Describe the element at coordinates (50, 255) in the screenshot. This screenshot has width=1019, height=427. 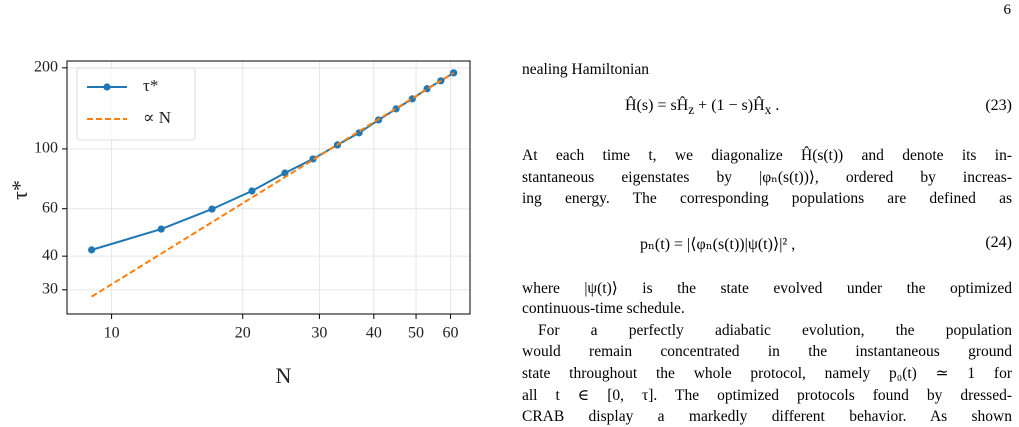
I see `y-tick-label: 40` at that location.